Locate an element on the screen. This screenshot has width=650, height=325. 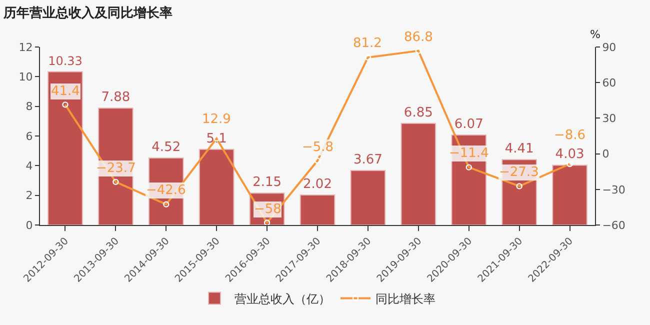
data-label: 4.41 is located at coordinates (519, 149).